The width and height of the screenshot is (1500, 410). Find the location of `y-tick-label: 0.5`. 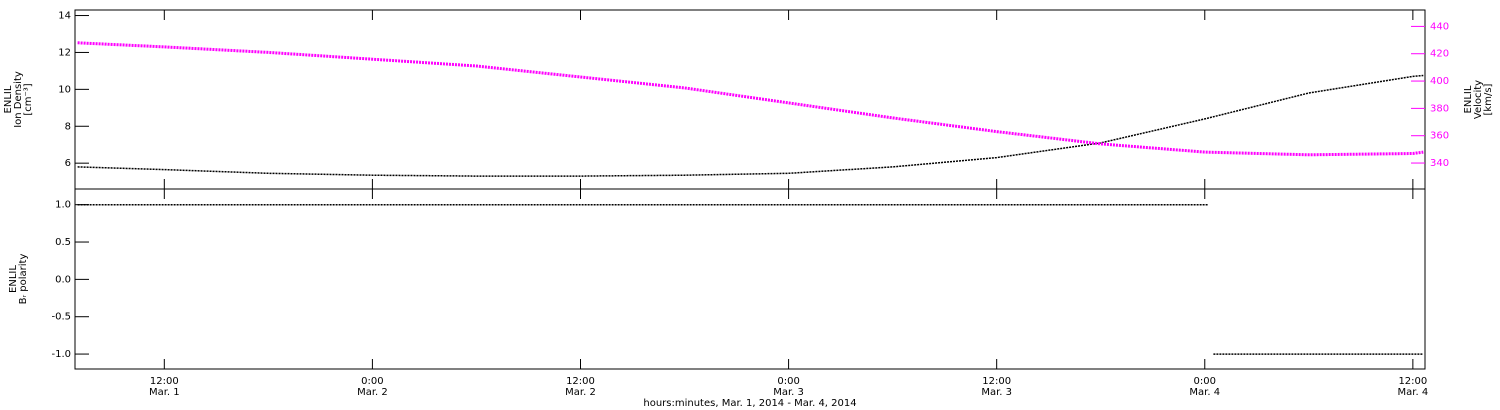

y-tick-label: 0.5 is located at coordinates (63, 242).